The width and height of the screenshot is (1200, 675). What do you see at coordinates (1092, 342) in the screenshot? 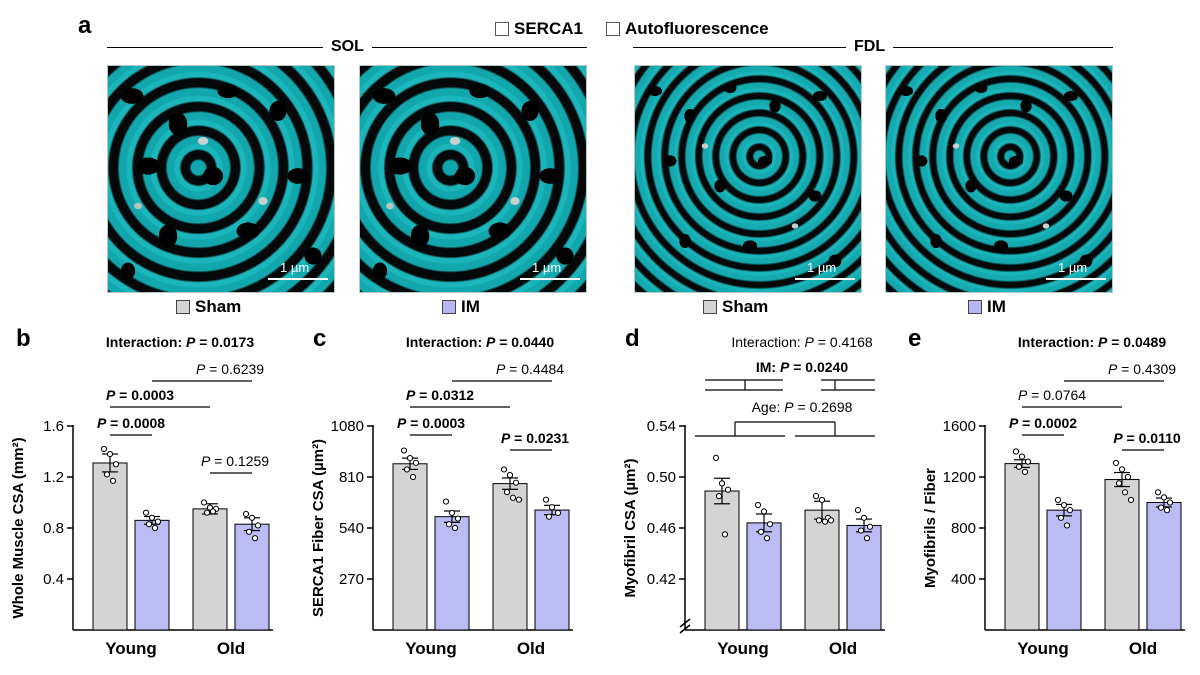
I see `interaction-p-value: Interaction: P = 0.0489` at bounding box center [1092, 342].